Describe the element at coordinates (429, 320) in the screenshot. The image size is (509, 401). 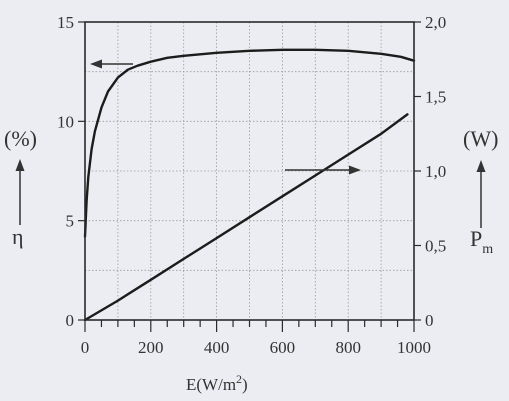
I see `right-y-tick-label: 0` at that location.